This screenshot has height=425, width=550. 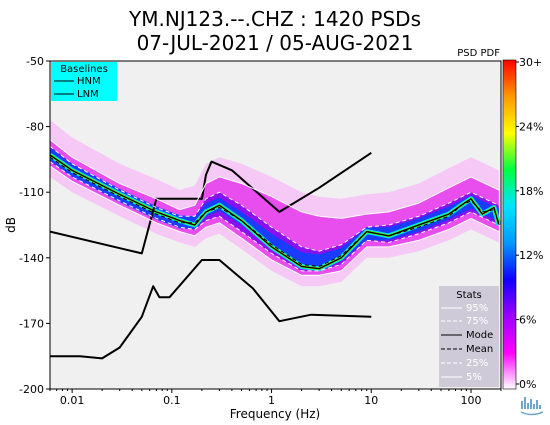 What do you see at coordinates (11, 225) in the screenshot?
I see `y-axis-label: dB` at bounding box center [11, 225].